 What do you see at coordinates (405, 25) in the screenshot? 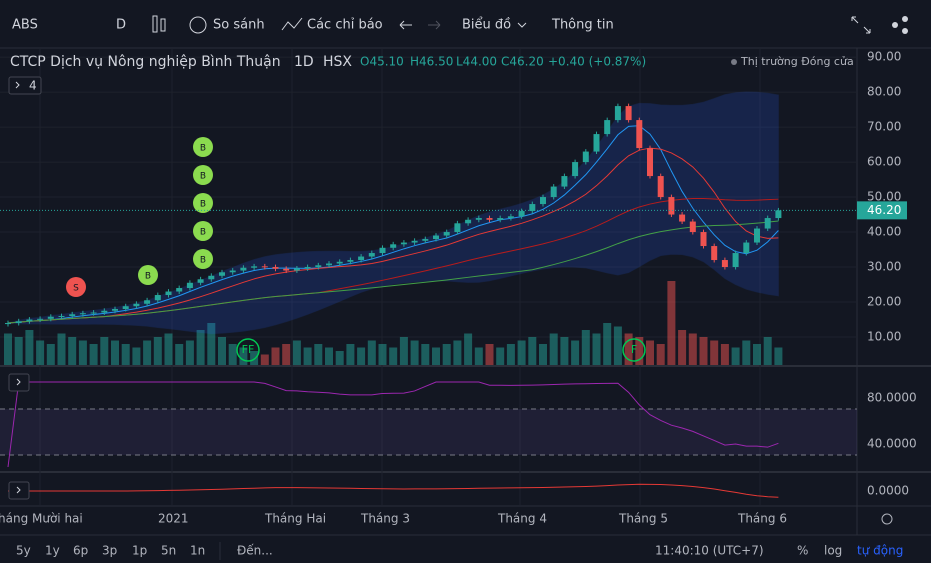
I see `undo` at bounding box center [405, 25].